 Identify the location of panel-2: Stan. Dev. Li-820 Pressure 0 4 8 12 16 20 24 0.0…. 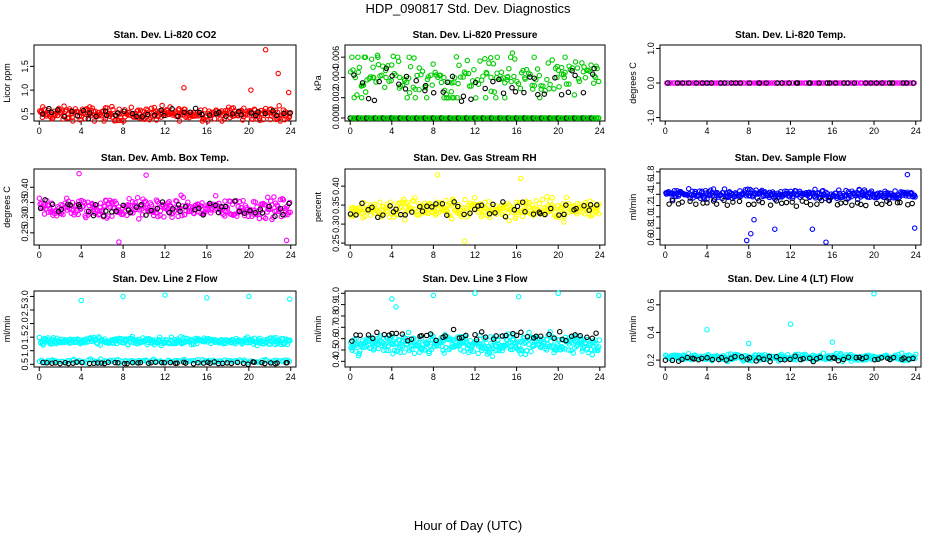
(459, 83).